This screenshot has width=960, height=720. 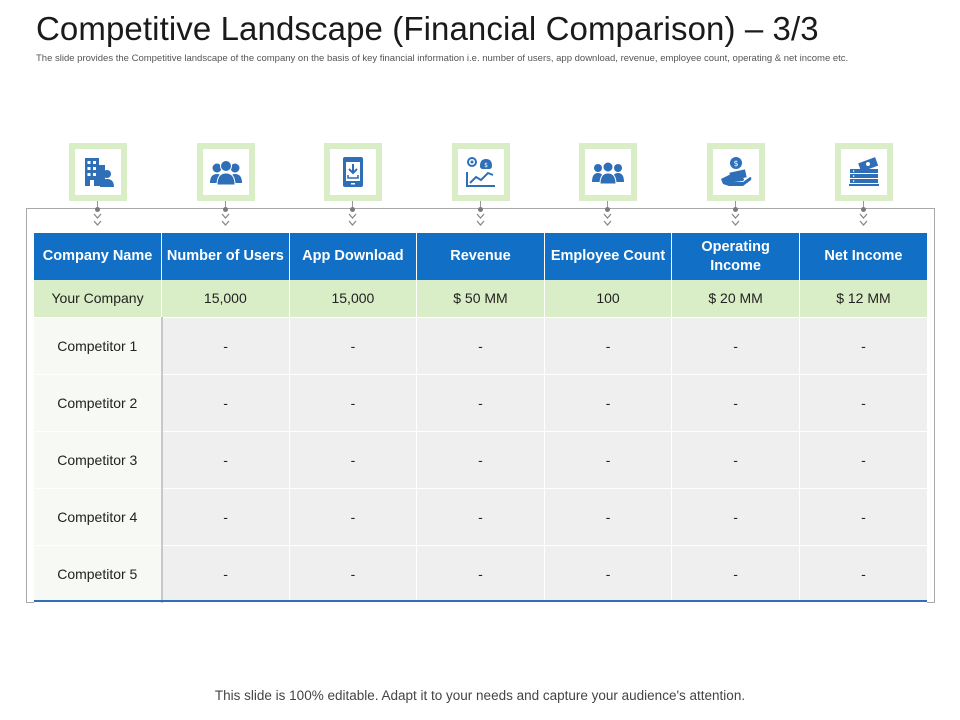 I want to click on icons-row: $ $, so click(x=480, y=186).